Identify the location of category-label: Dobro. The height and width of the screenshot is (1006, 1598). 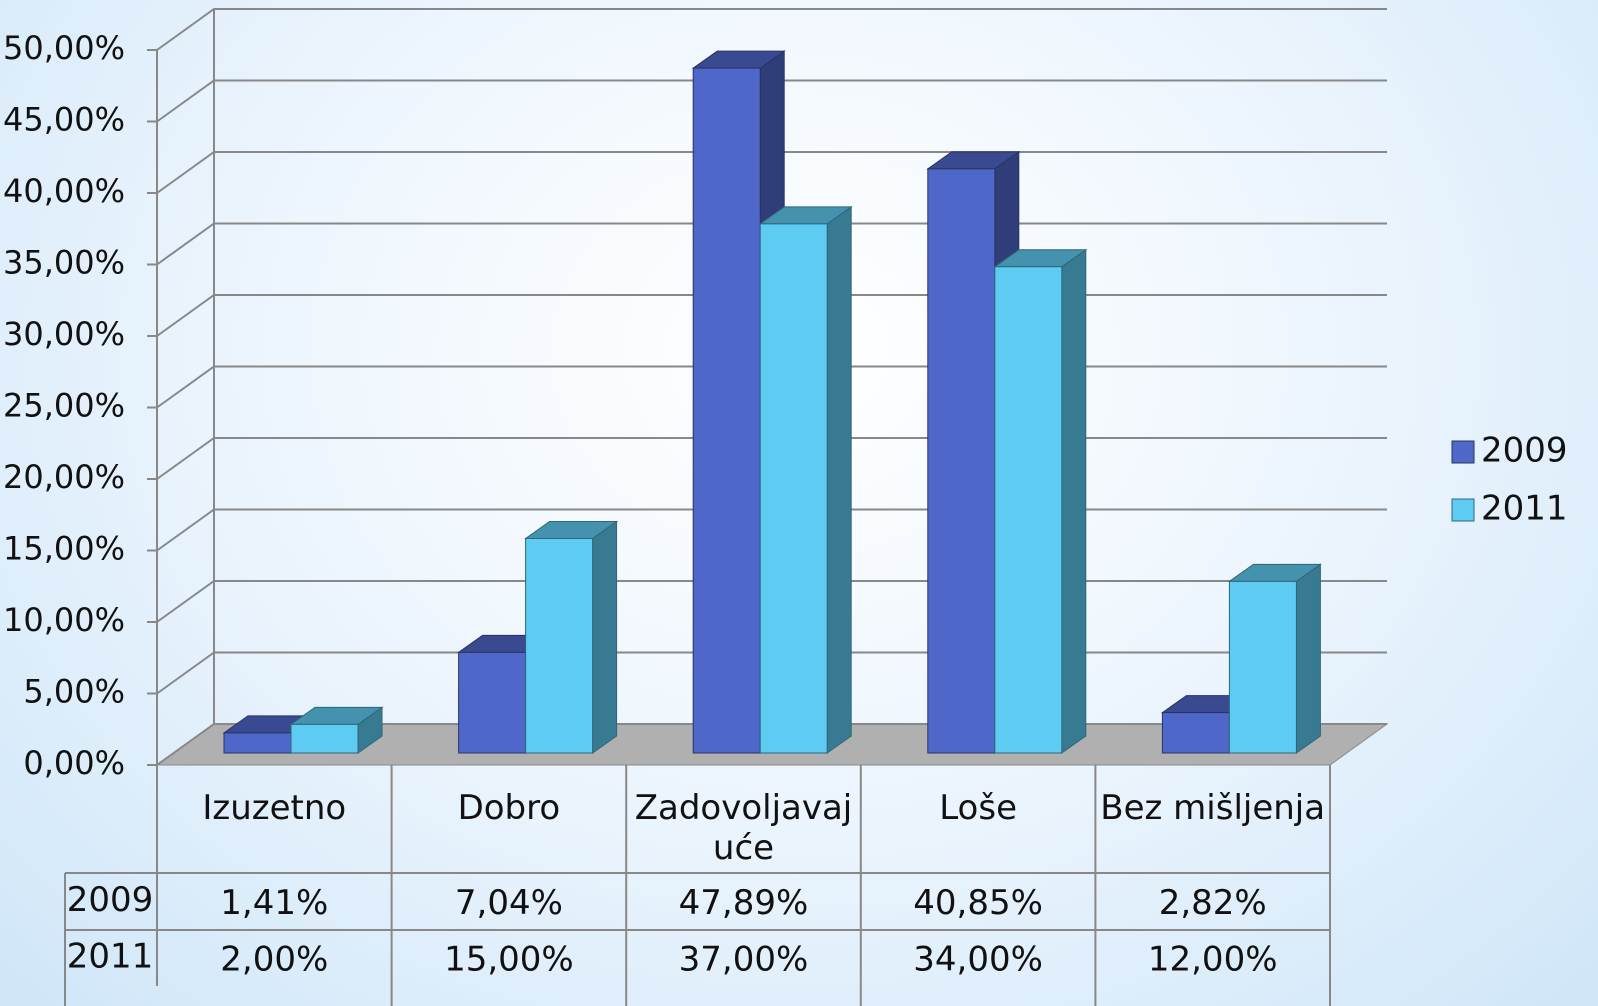
(509, 808).